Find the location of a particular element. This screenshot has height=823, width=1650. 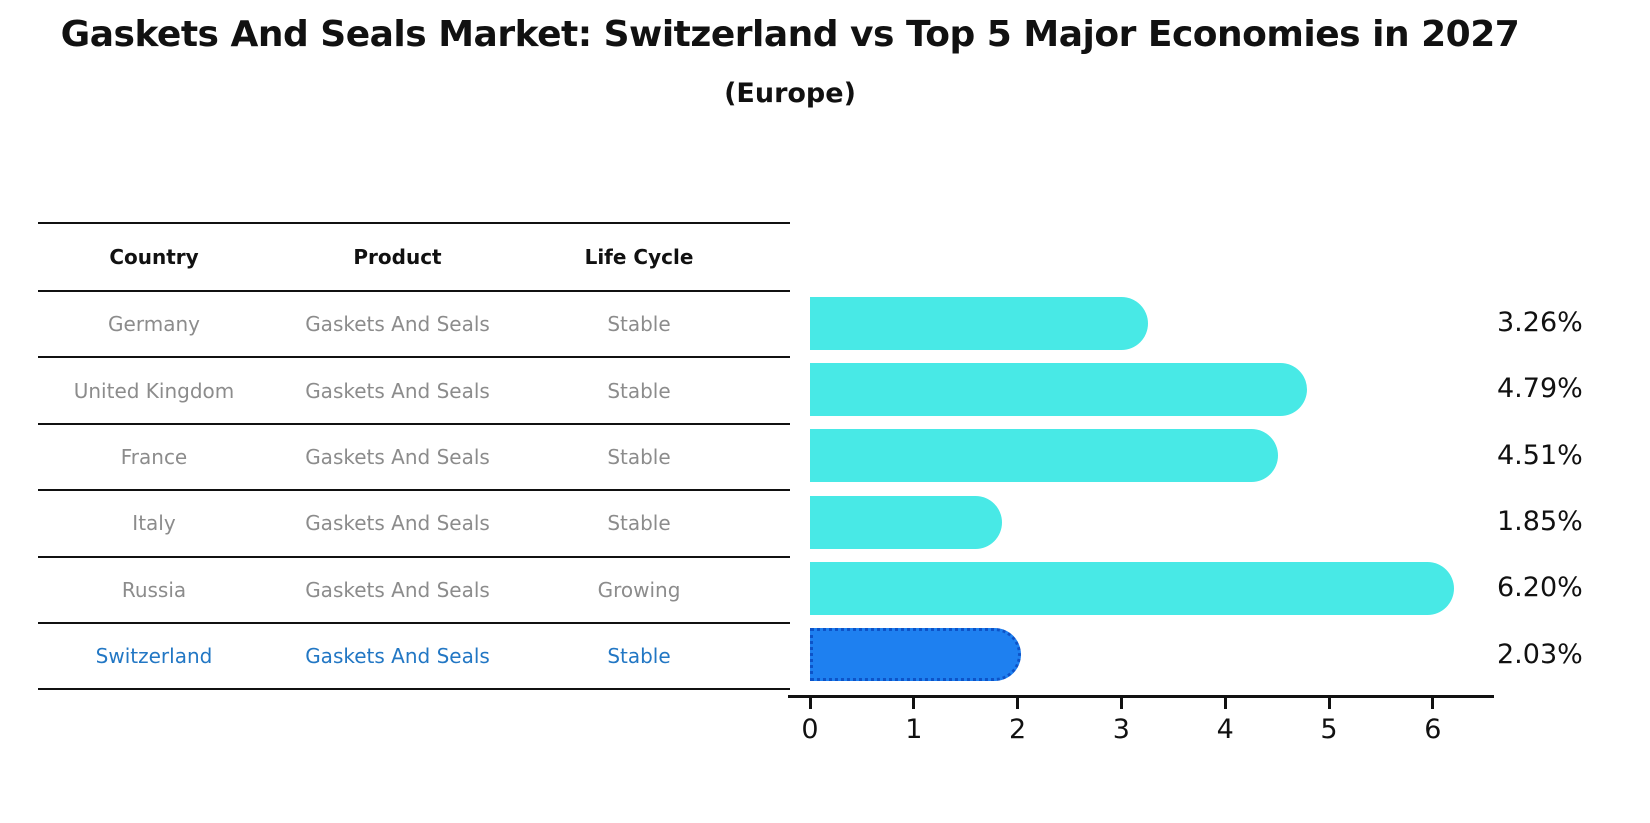

value-label-switzerland: 2.03% is located at coordinates (1540, 654).